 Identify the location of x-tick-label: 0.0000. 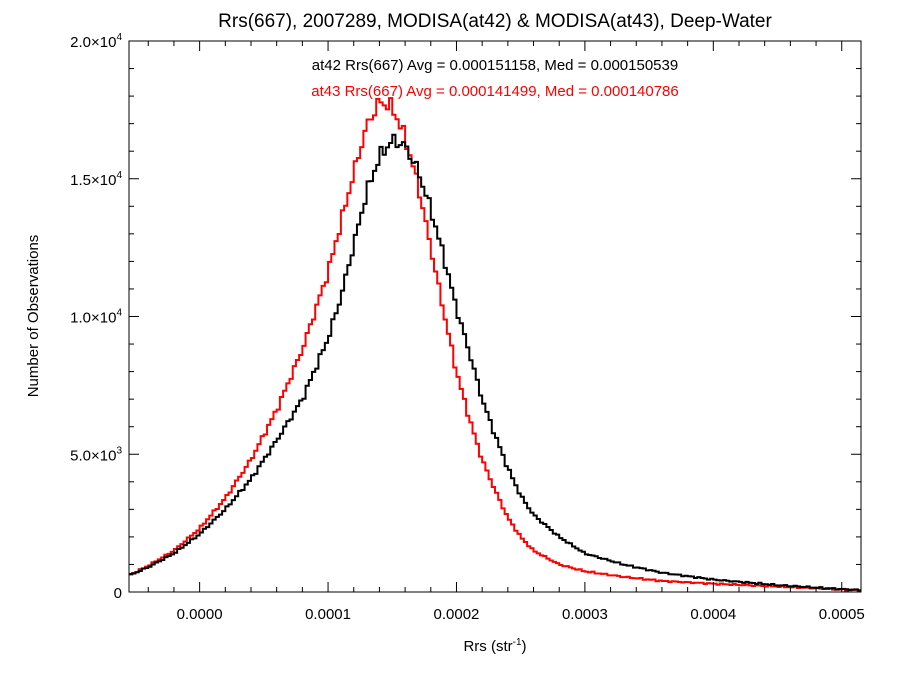
(200, 614).